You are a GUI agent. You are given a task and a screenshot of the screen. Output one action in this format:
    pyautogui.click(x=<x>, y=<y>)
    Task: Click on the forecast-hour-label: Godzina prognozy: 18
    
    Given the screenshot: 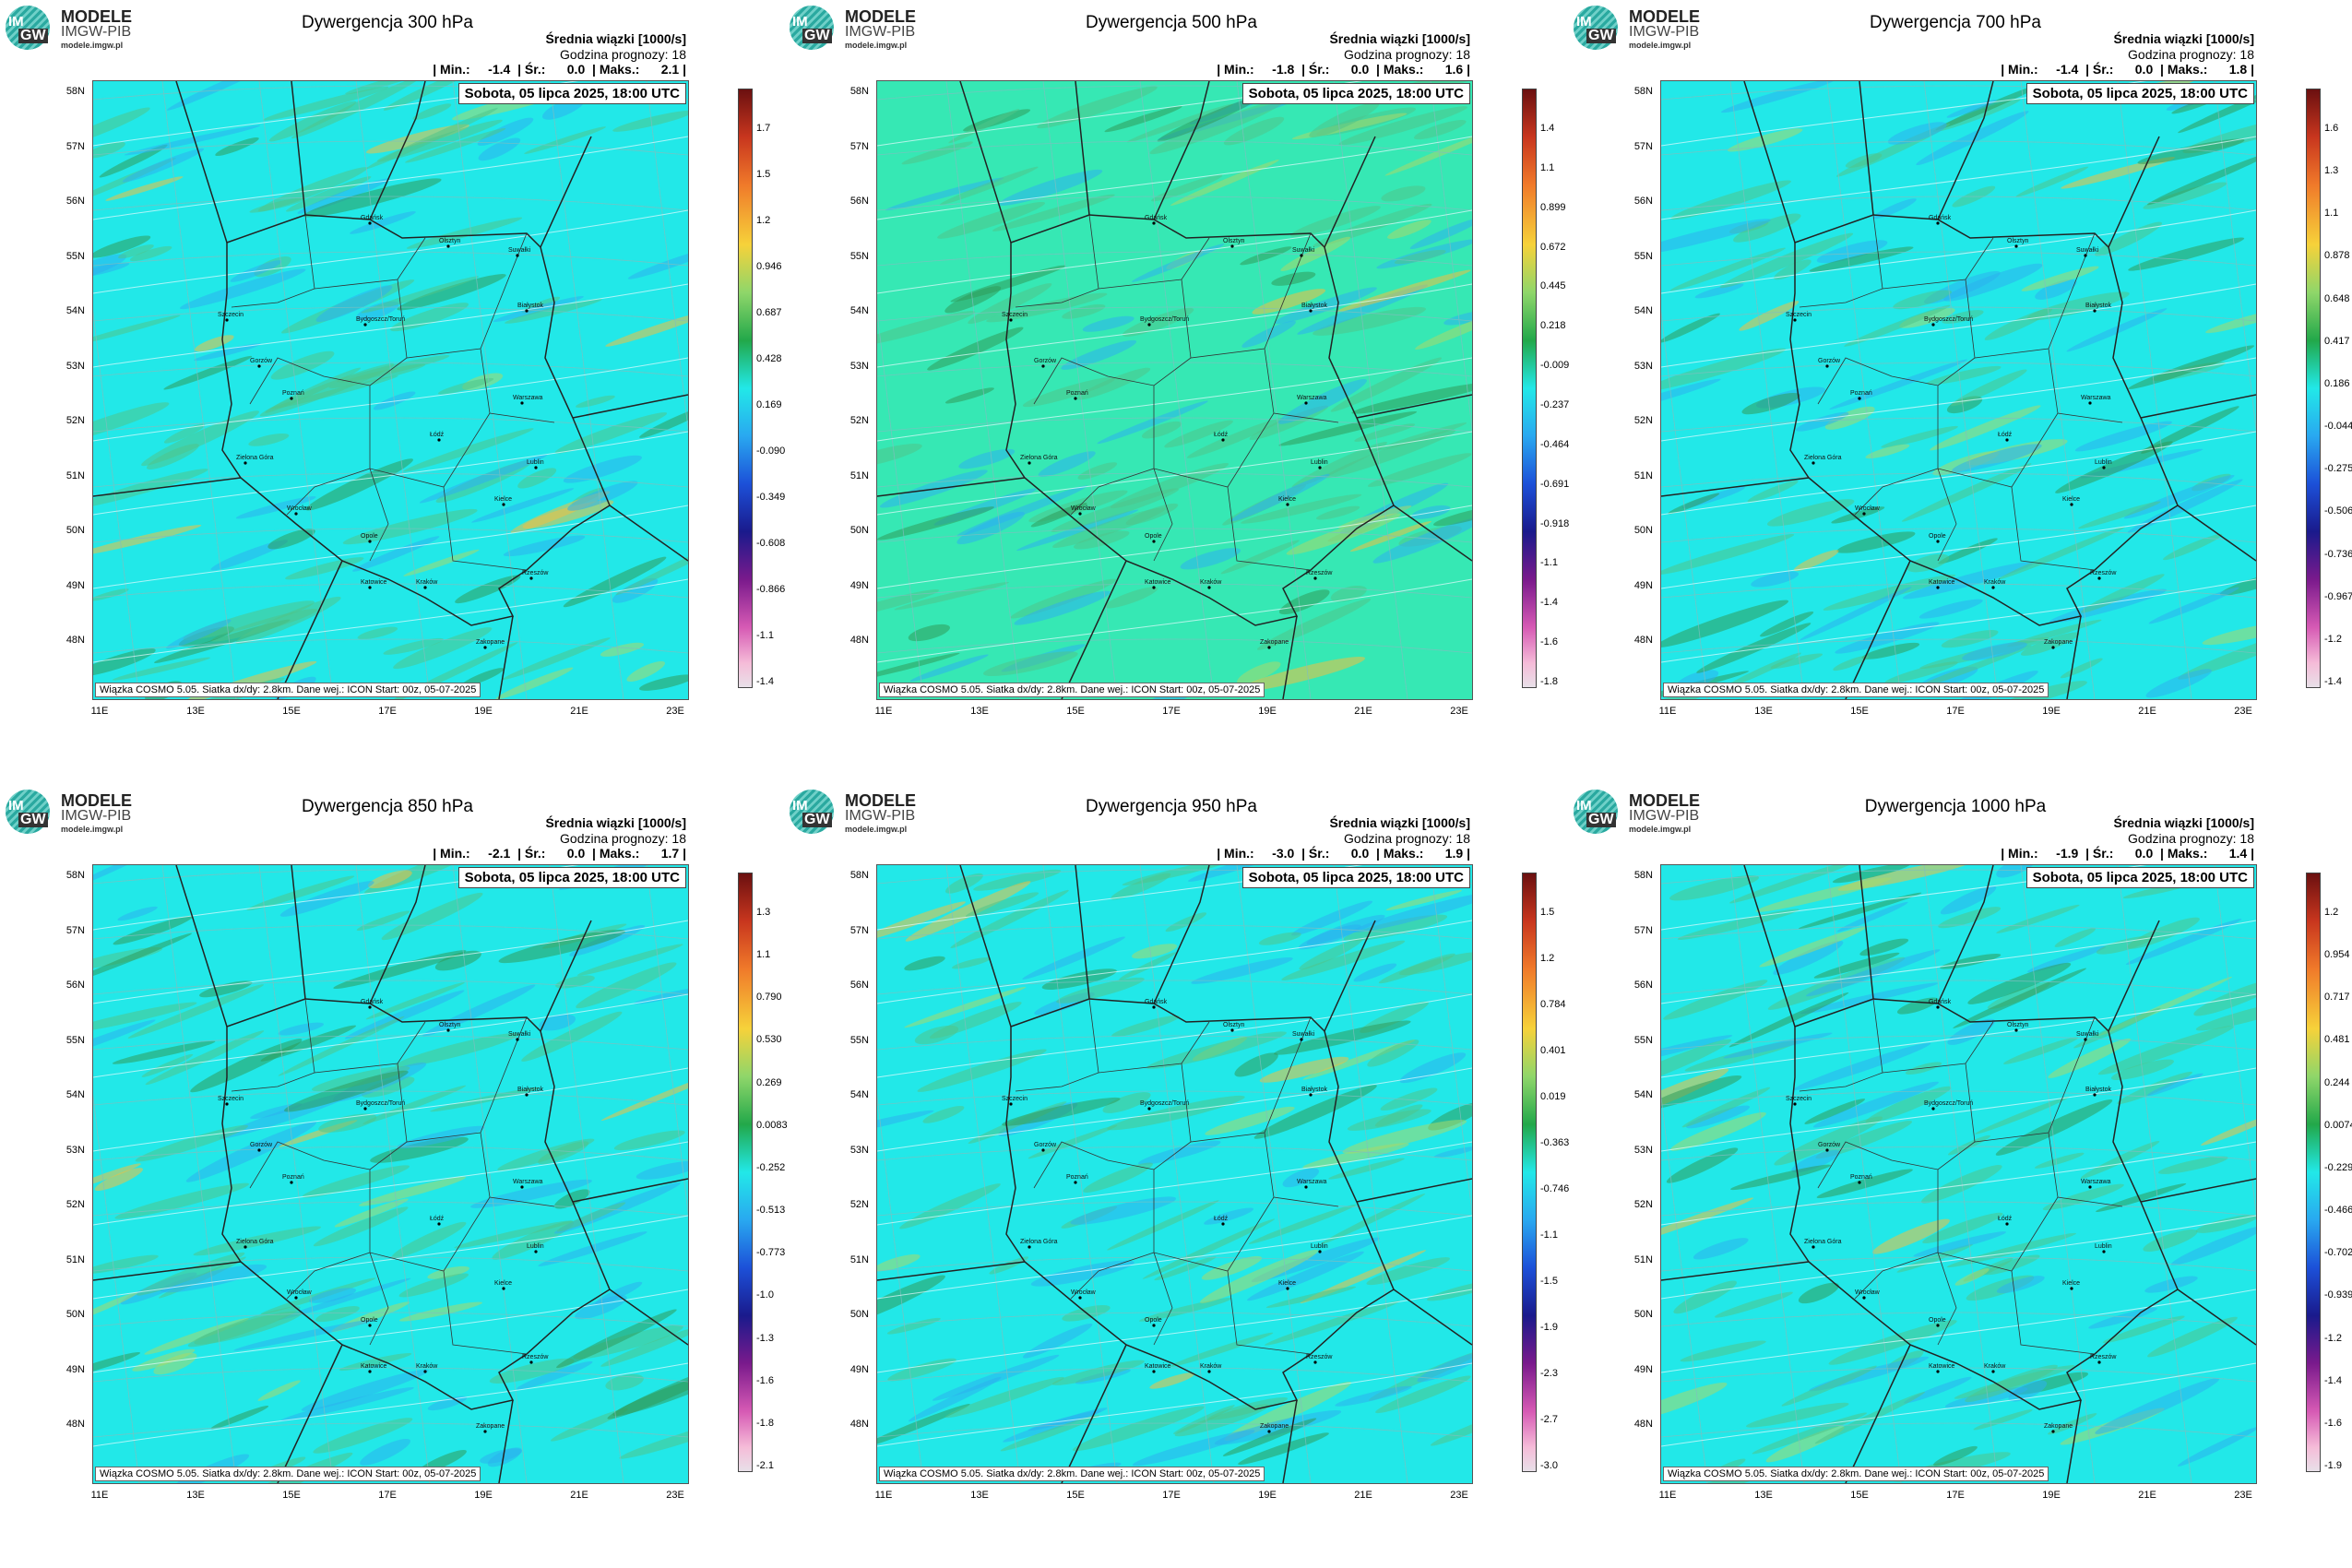 What is the action you would take?
    pyautogui.click(x=1407, y=54)
    